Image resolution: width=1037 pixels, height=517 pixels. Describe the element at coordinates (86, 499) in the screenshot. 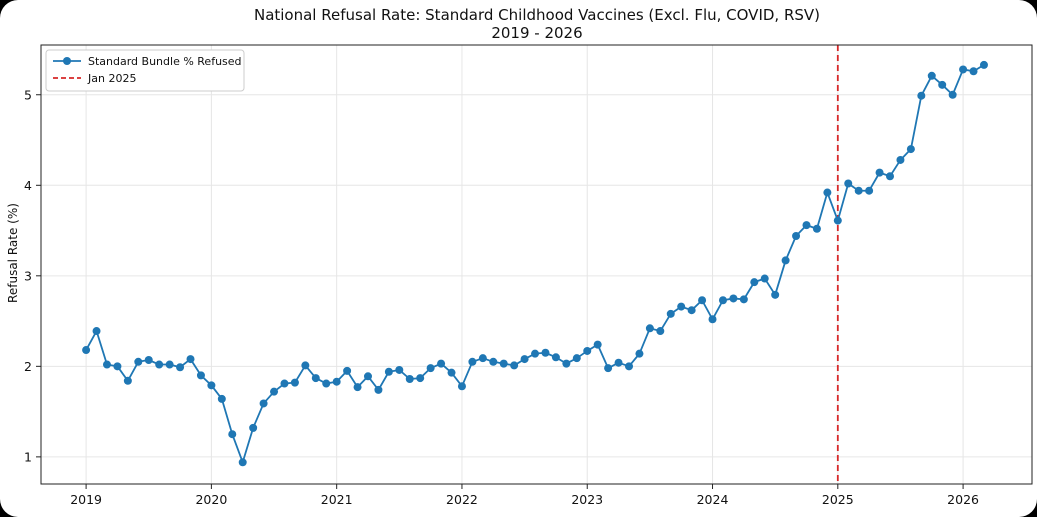

I see `x-tick-label: 2019` at that location.